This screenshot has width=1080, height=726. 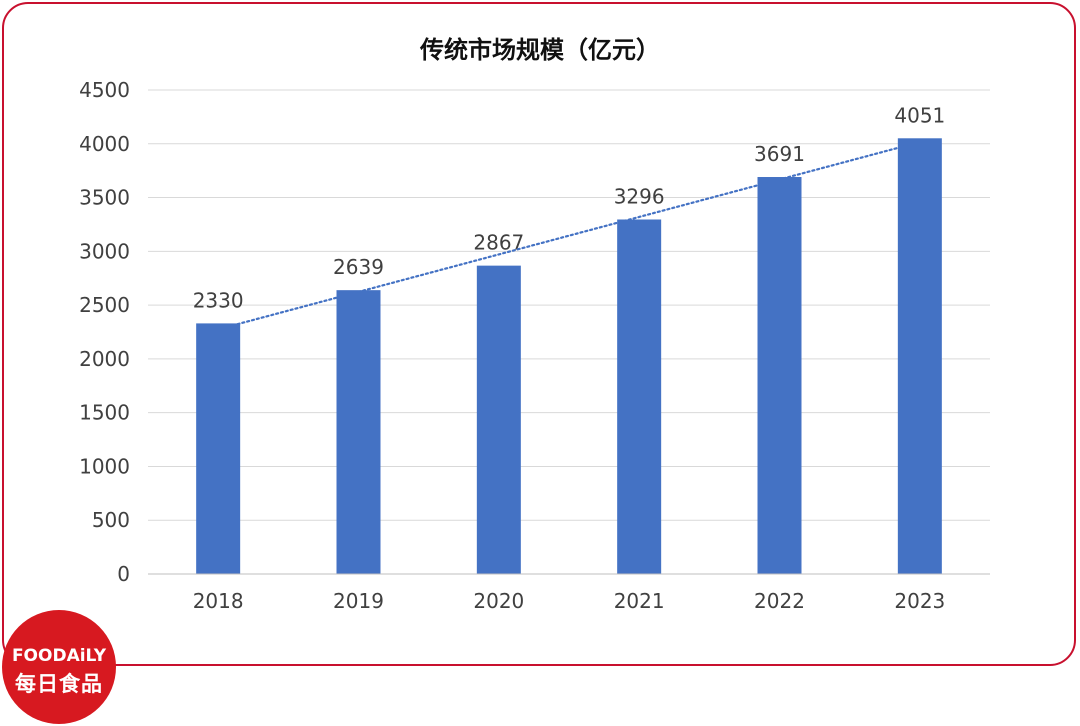 I want to click on chart-title: 传统市场规模（亿元）, so click(x=540, y=50).